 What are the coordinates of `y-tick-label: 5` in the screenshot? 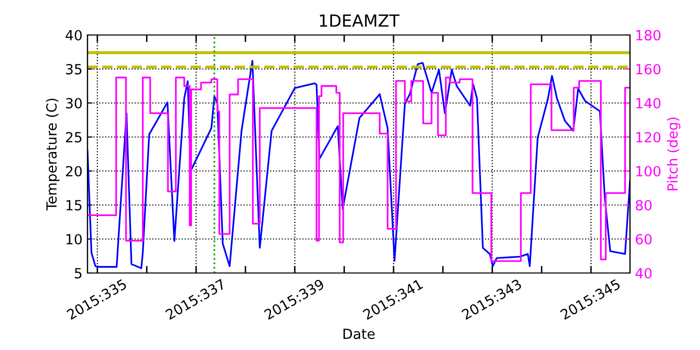 It's located at (78, 273).